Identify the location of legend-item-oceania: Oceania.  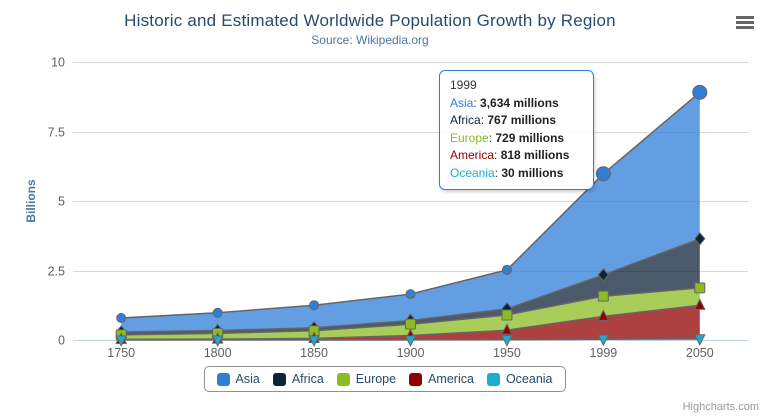
(519, 379).